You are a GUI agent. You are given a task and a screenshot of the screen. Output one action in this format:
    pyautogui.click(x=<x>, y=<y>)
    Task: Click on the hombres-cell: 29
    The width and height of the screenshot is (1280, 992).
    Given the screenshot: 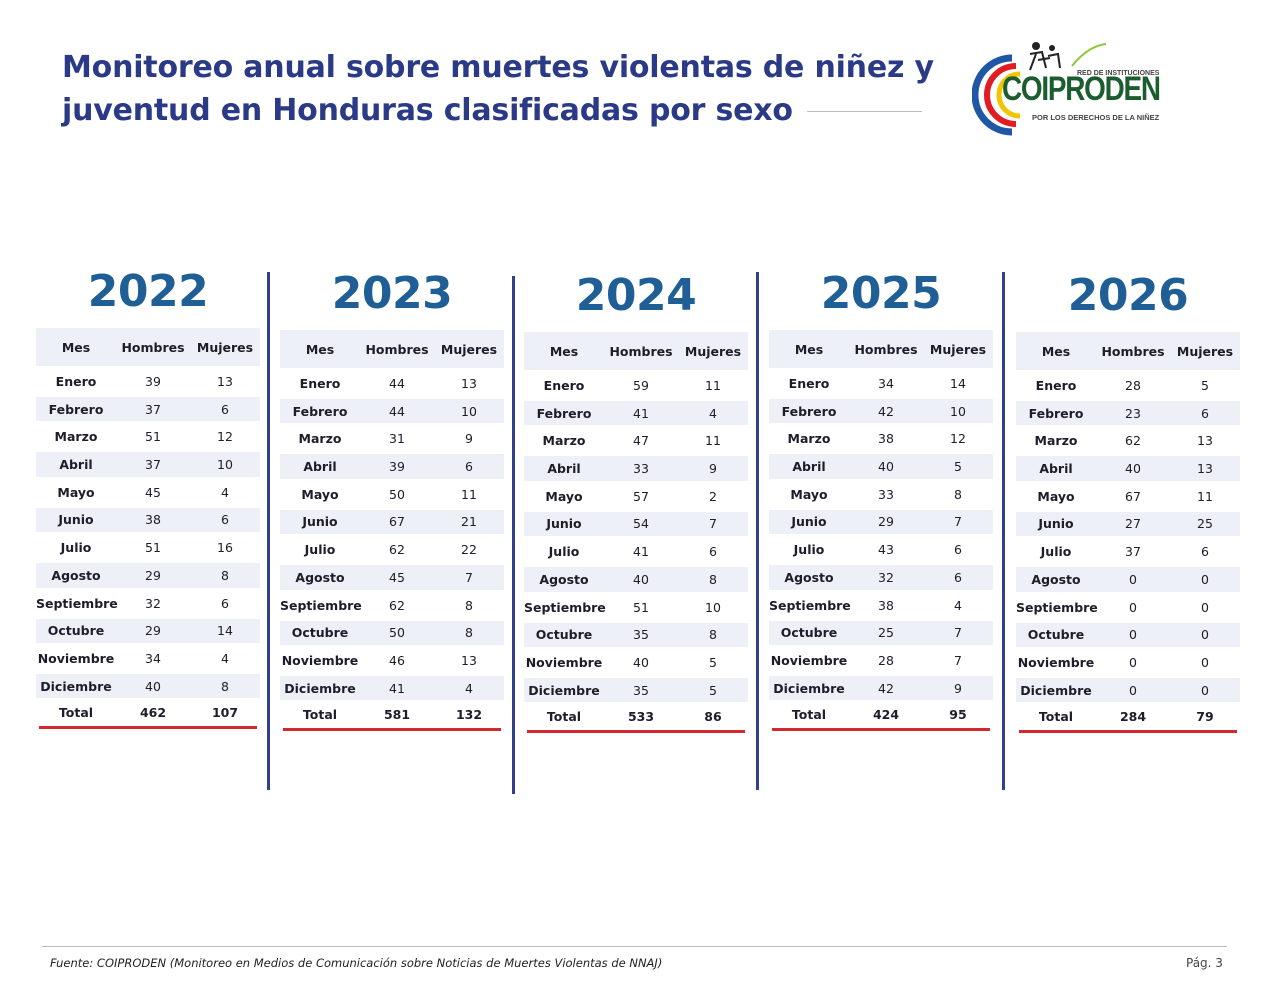 What is the action you would take?
    pyautogui.click(x=153, y=631)
    